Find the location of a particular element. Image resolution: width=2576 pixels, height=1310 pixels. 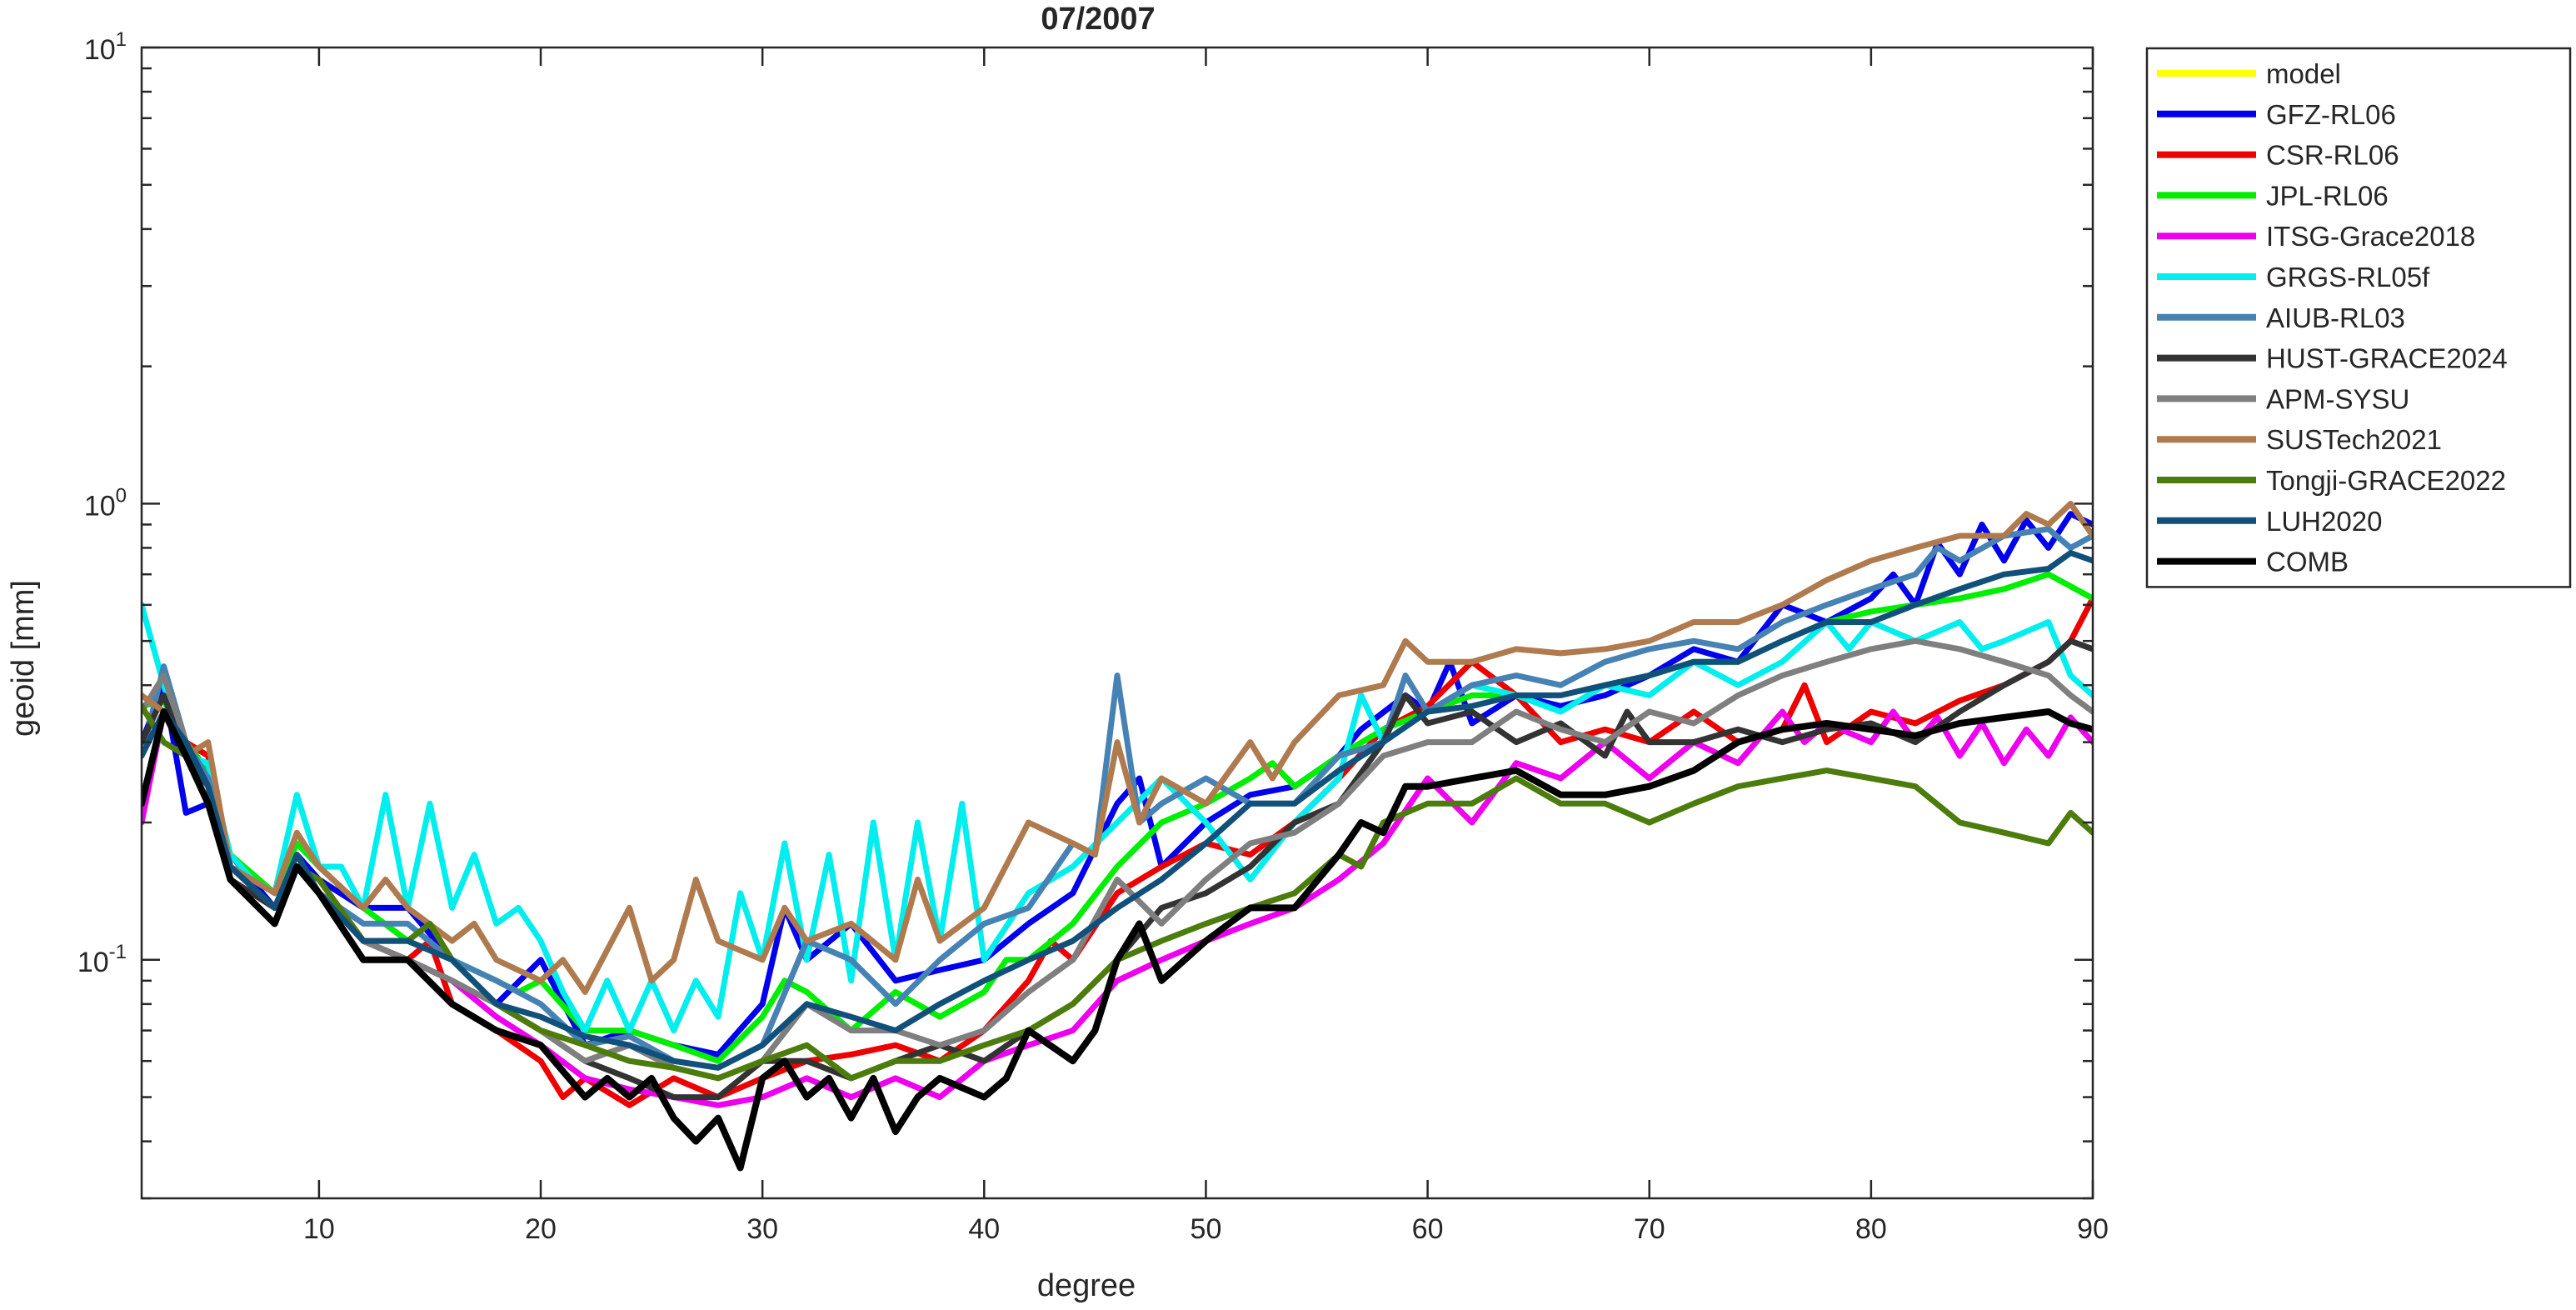

x-tick-label: 40 is located at coordinates (984, 1229).